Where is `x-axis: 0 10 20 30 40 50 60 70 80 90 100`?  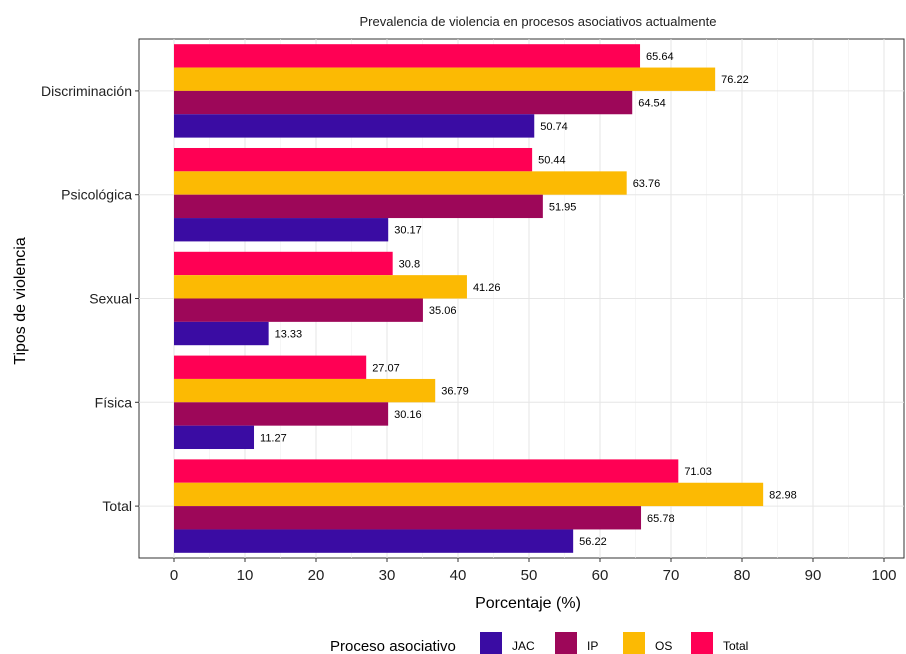 x-axis: 0 10 20 30 40 50 60 70 80 90 100 is located at coordinates (533, 571).